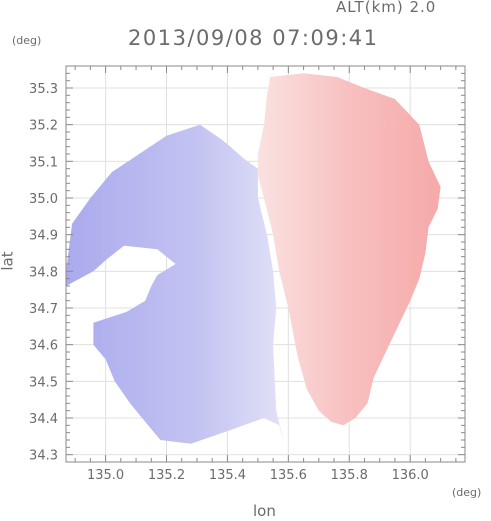 This screenshot has height=521, width=491. I want to click on x-tick-labels: 135.0 135.2 135.4 135.6 135.8 136.0, so click(258, 475).